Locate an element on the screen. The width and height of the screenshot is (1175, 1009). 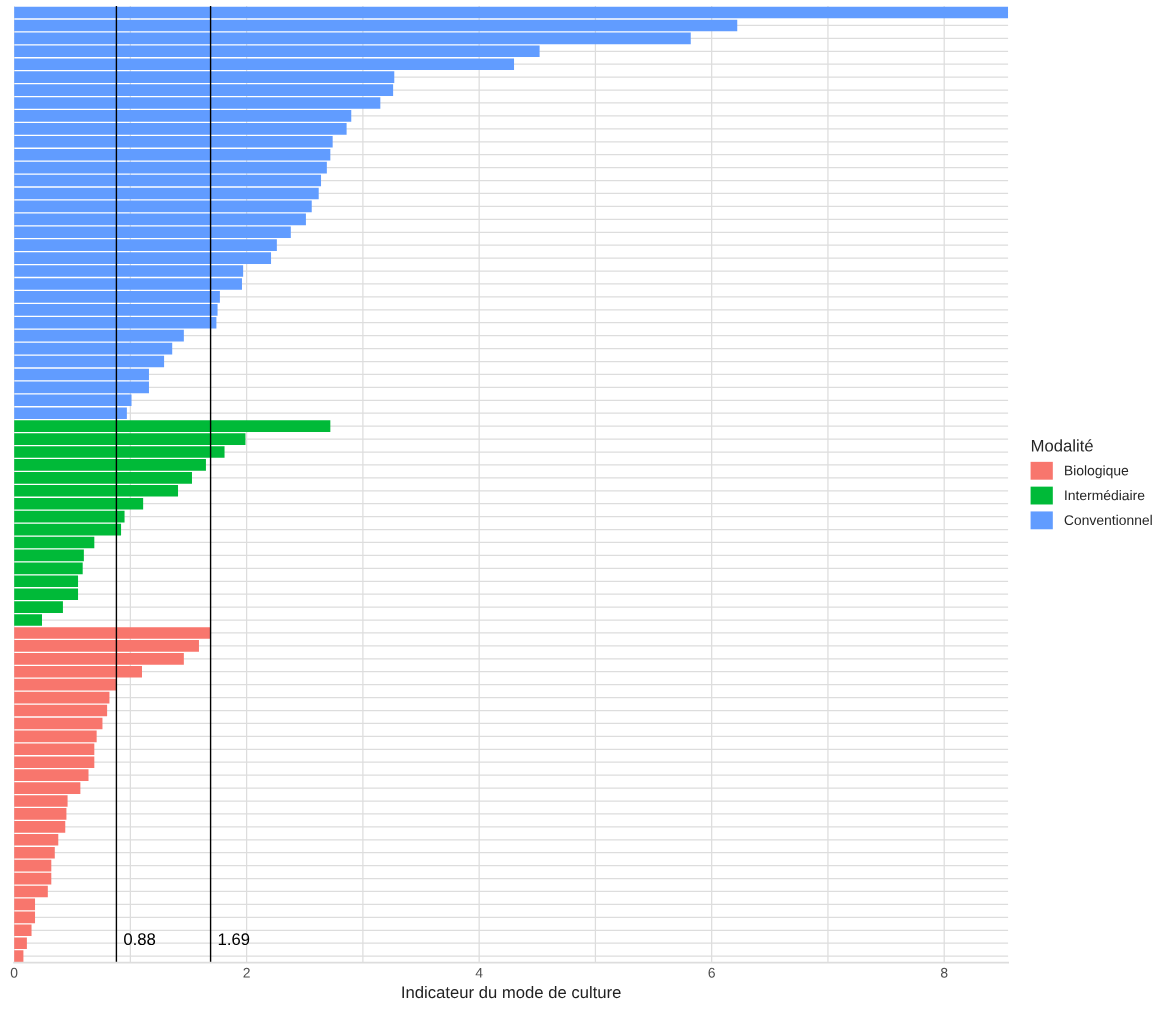
legend-label: Conventionnel is located at coordinates (1108, 520).